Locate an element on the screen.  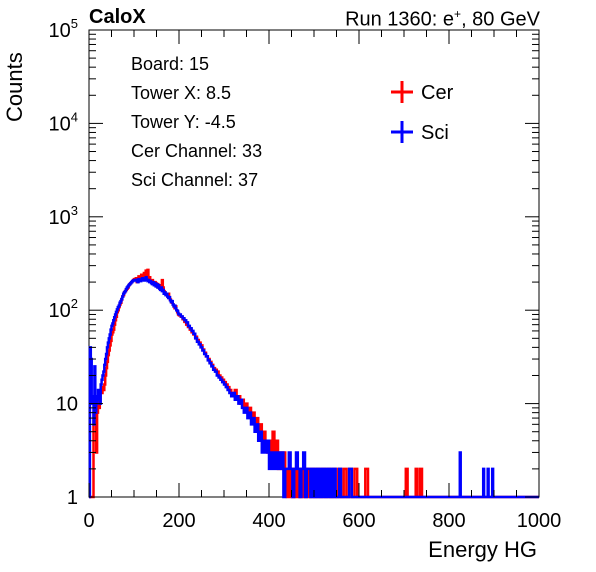
y-tick-label: 10⁴ is located at coordinates (63, 122).